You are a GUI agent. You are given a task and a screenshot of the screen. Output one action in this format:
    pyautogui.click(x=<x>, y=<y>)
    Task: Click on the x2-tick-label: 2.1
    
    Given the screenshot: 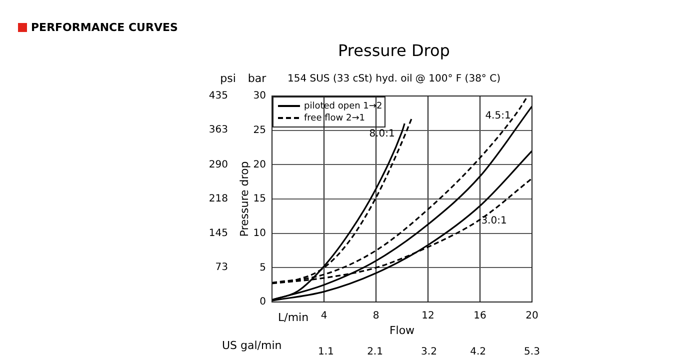 What is the action you would take?
    pyautogui.click(x=375, y=352)
    